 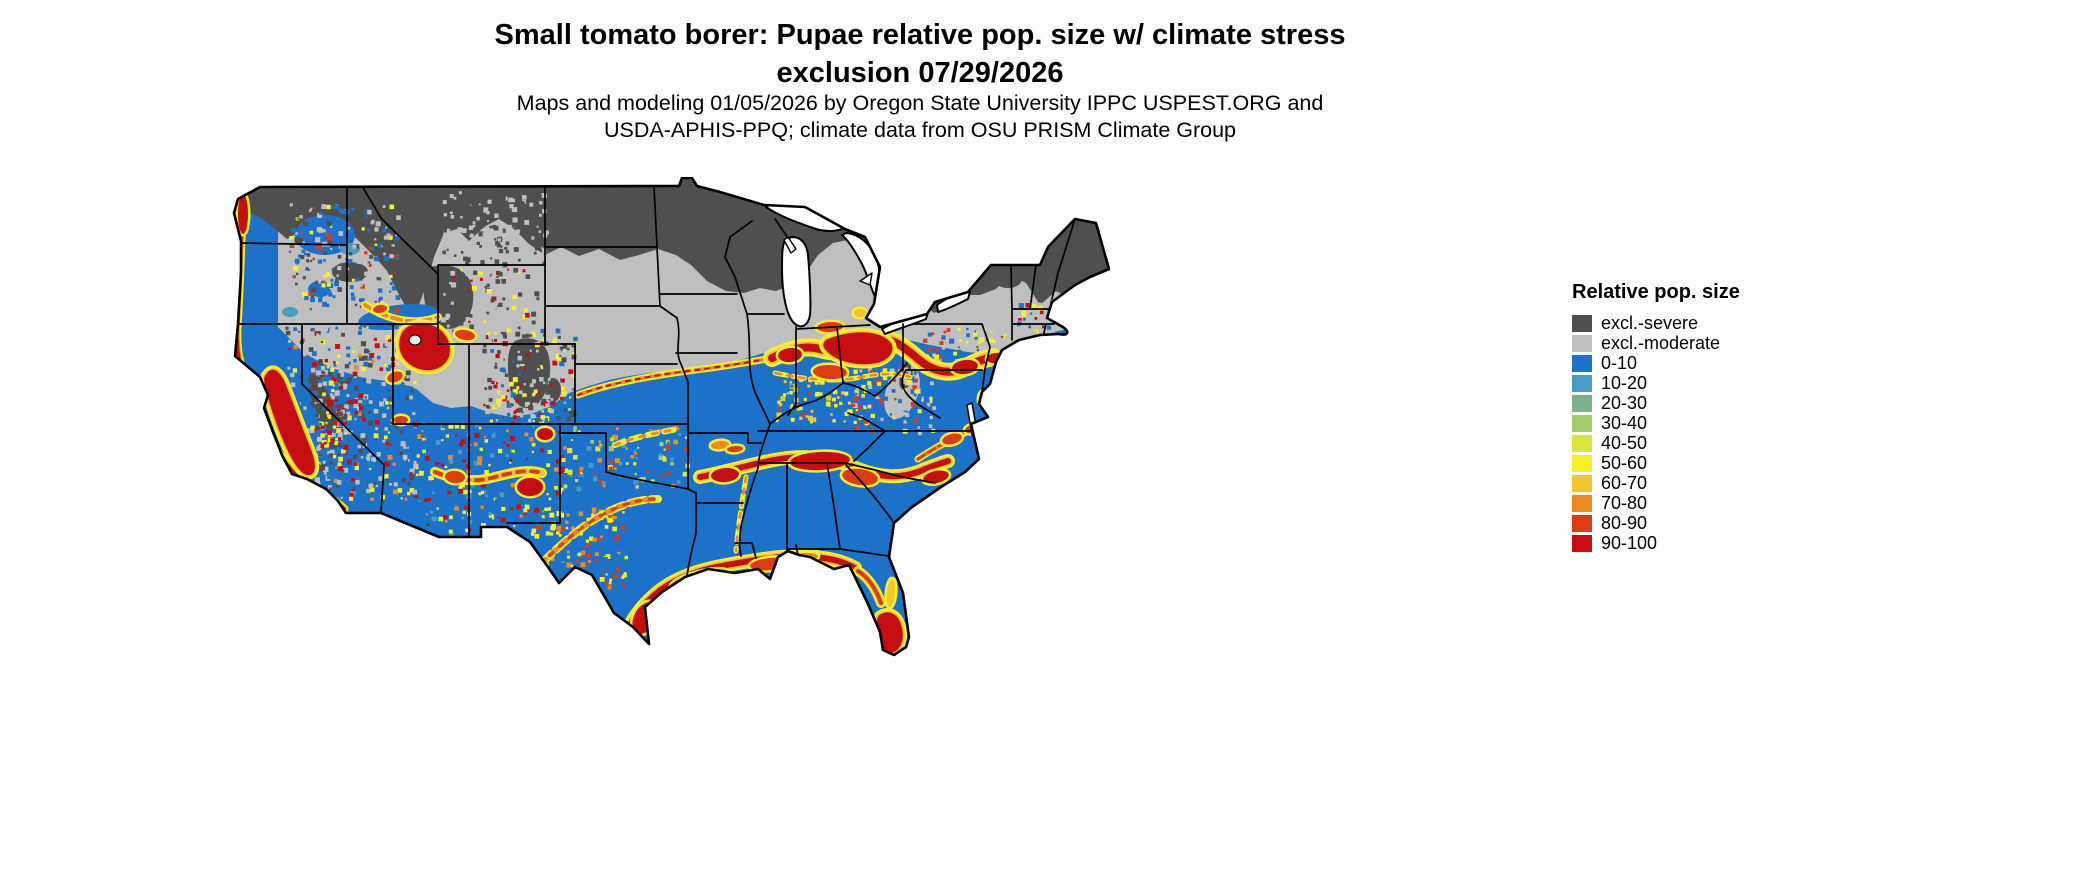 I want to click on legend-item: 90-100, so click(x=1656, y=543).